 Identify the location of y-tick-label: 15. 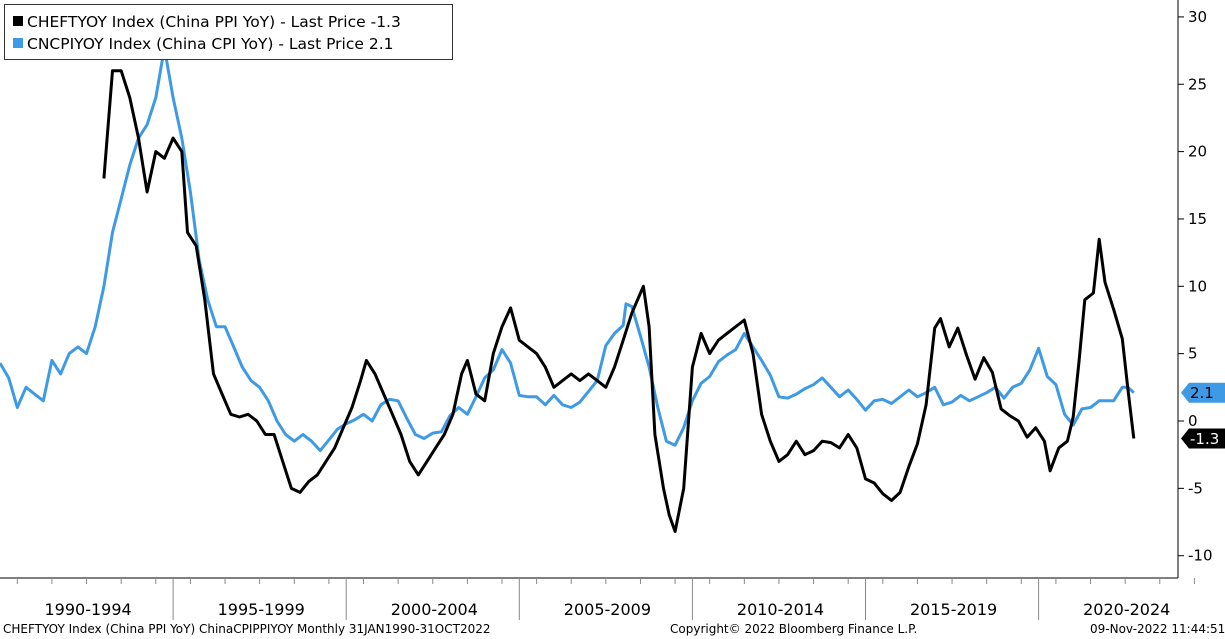
(1197, 219).